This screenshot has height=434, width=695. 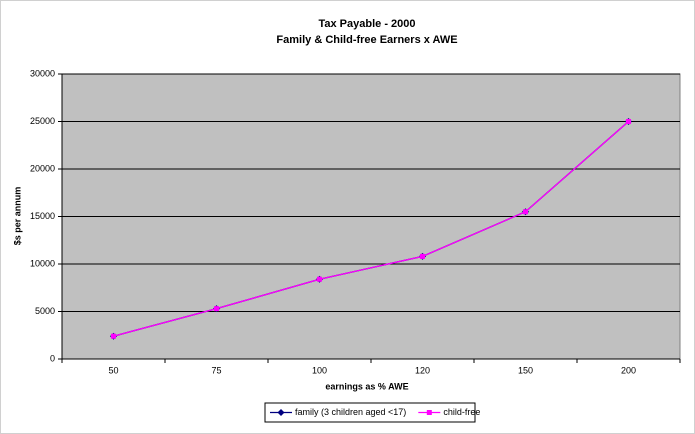 I want to click on y-tick-label: 25000, so click(x=42, y=121).